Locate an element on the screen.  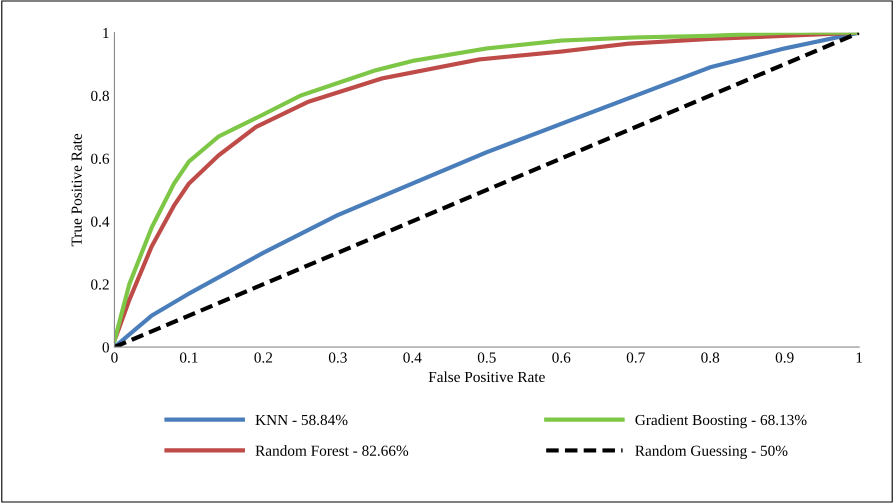
legend-label: Random Forest - 82.66% is located at coordinates (332, 450).